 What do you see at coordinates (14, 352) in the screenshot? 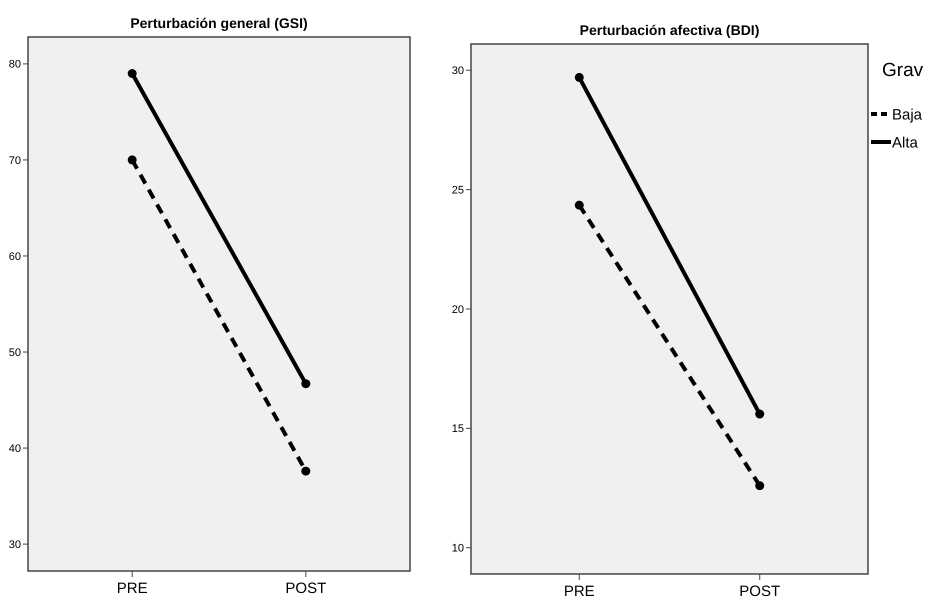
I see `y-tick-label: 50` at bounding box center [14, 352].